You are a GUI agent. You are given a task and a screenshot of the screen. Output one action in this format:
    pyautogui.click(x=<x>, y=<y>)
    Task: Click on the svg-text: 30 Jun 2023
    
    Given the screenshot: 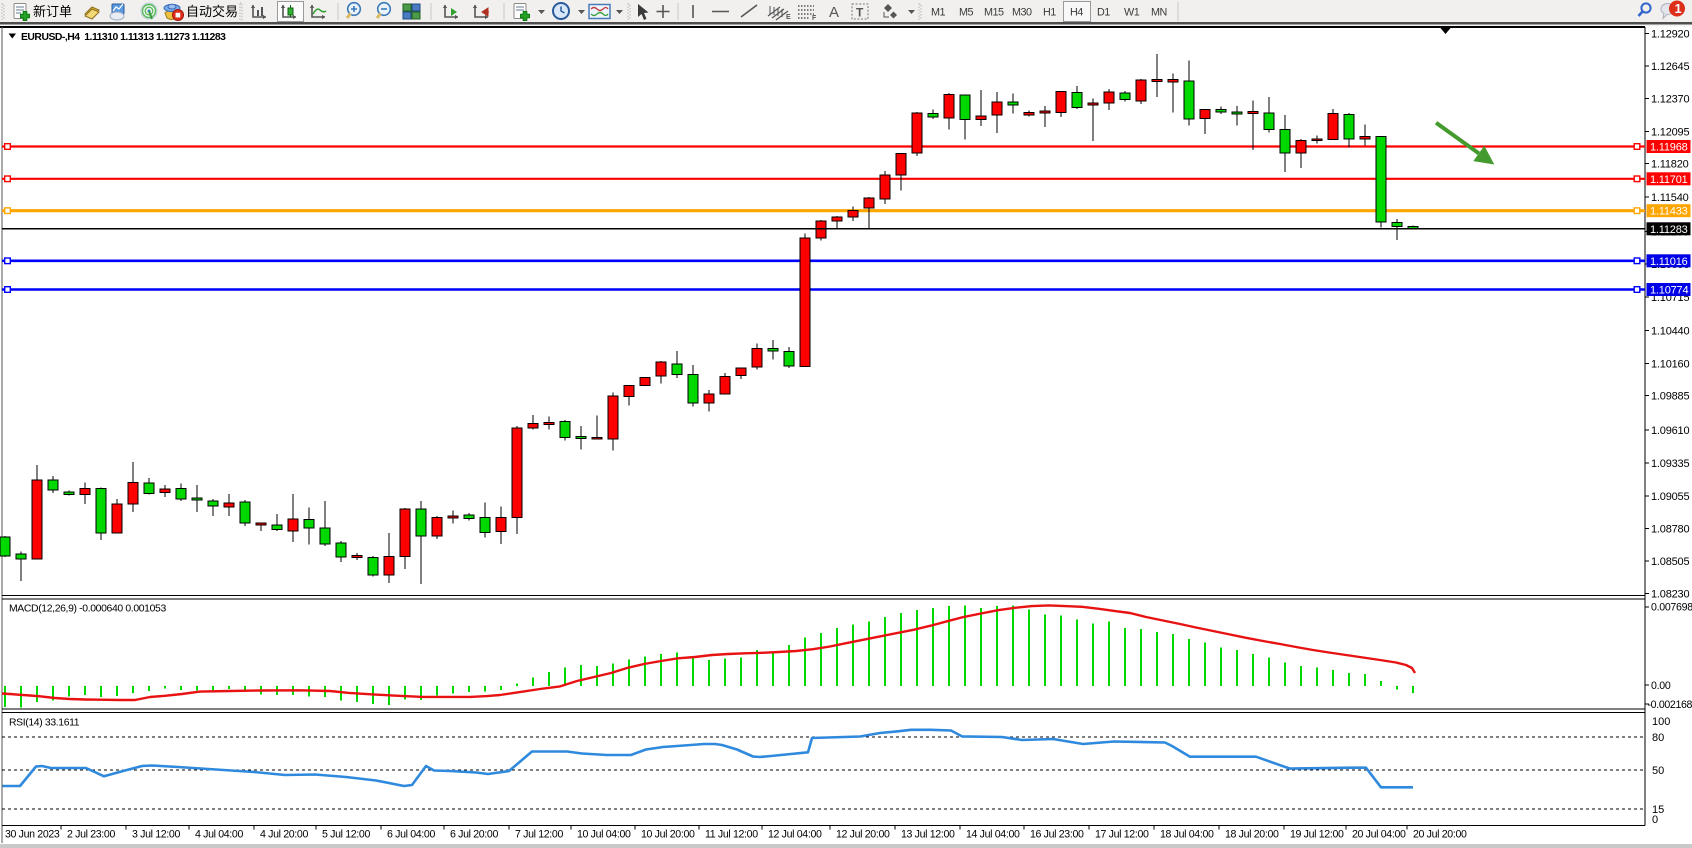 What is the action you would take?
    pyautogui.click(x=32, y=835)
    